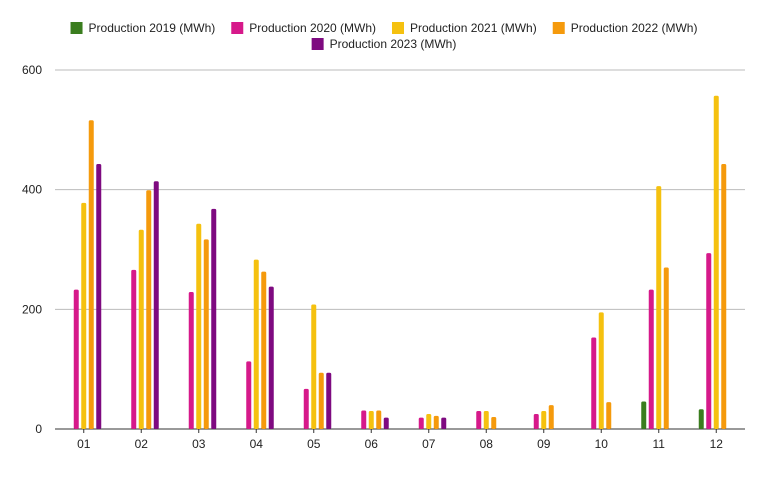 The height and width of the screenshot is (480, 768). Describe the element at coordinates (634, 28) in the screenshot. I see `legend-label: Production 2022 (MWh)` at that location.